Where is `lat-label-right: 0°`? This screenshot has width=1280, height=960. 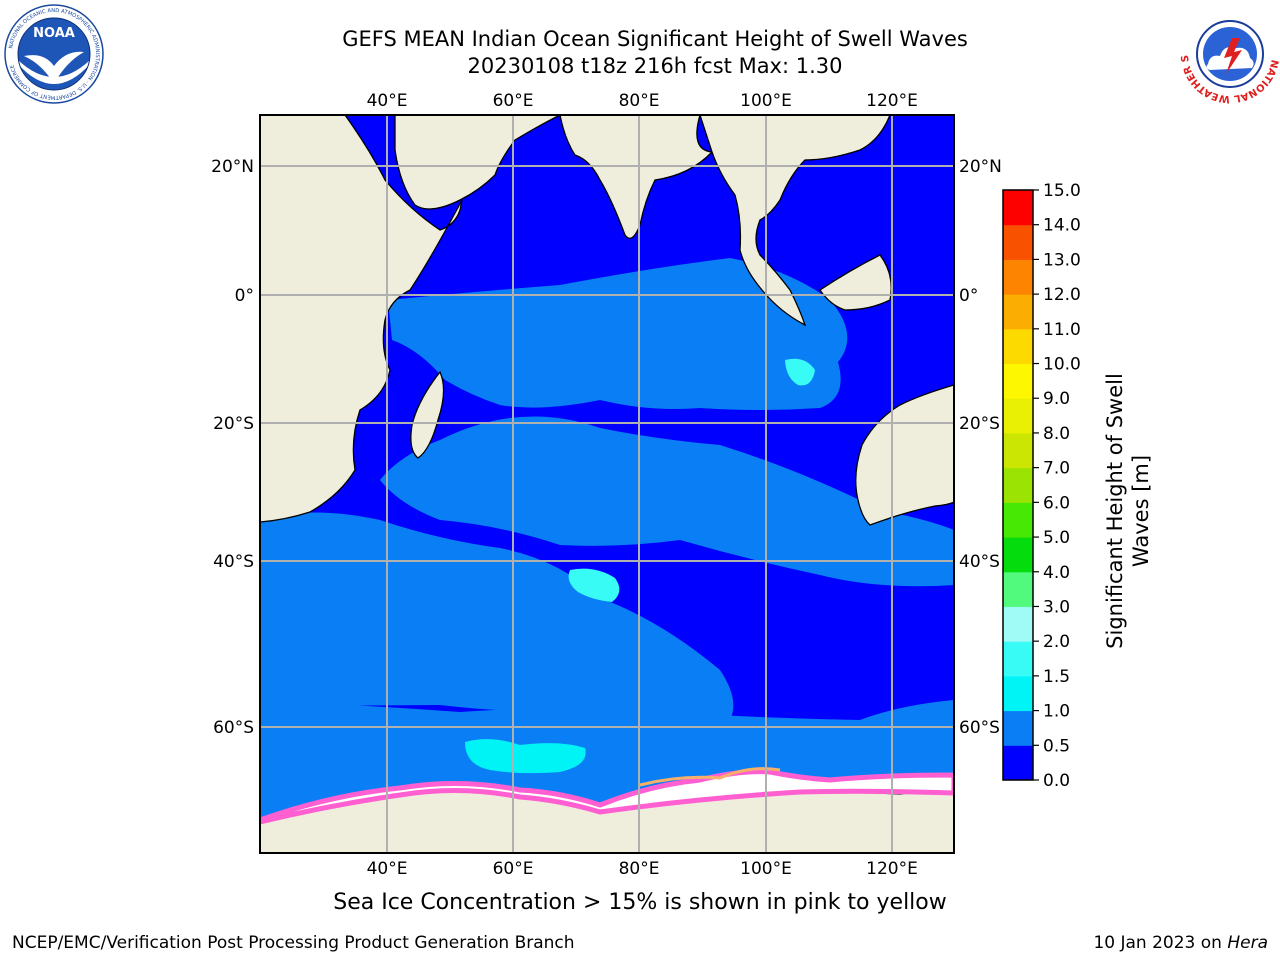 lat-label-right: 0° is located at coordinates (968, 296).